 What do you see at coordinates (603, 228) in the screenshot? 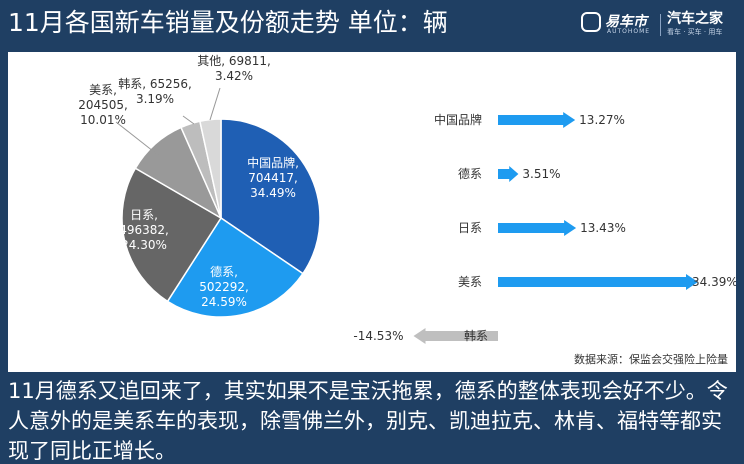
I see `bar-value-2: 13.43%` at bounding box center [603, 228].